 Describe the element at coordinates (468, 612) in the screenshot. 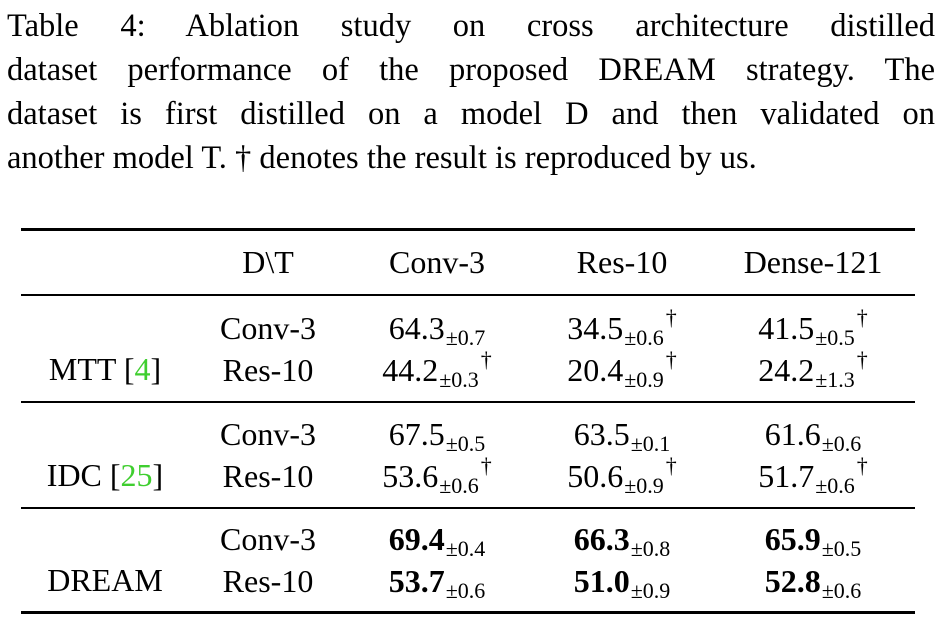

I see `table-bottom-rule` at that location.